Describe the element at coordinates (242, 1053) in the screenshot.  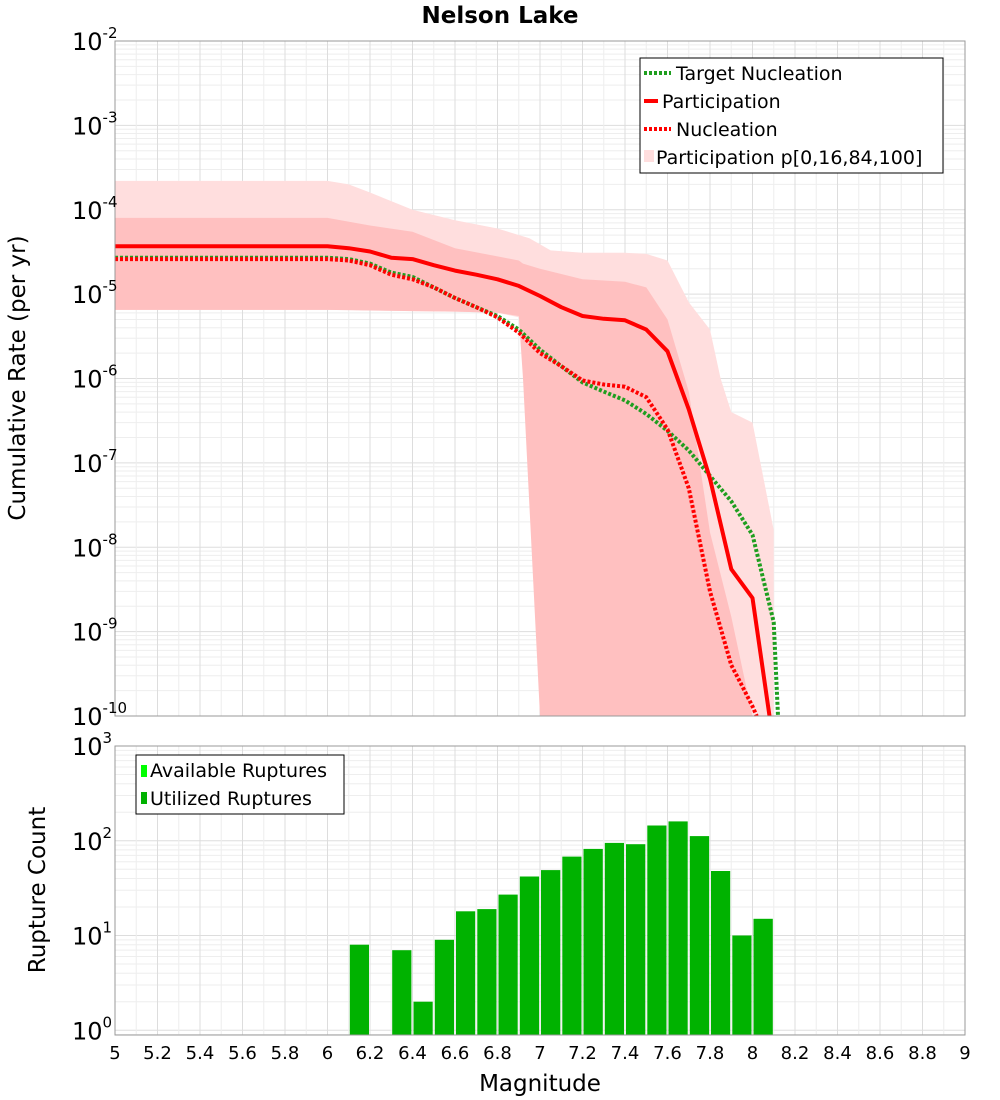
I see `x-tick-label: 5.6` at that location.